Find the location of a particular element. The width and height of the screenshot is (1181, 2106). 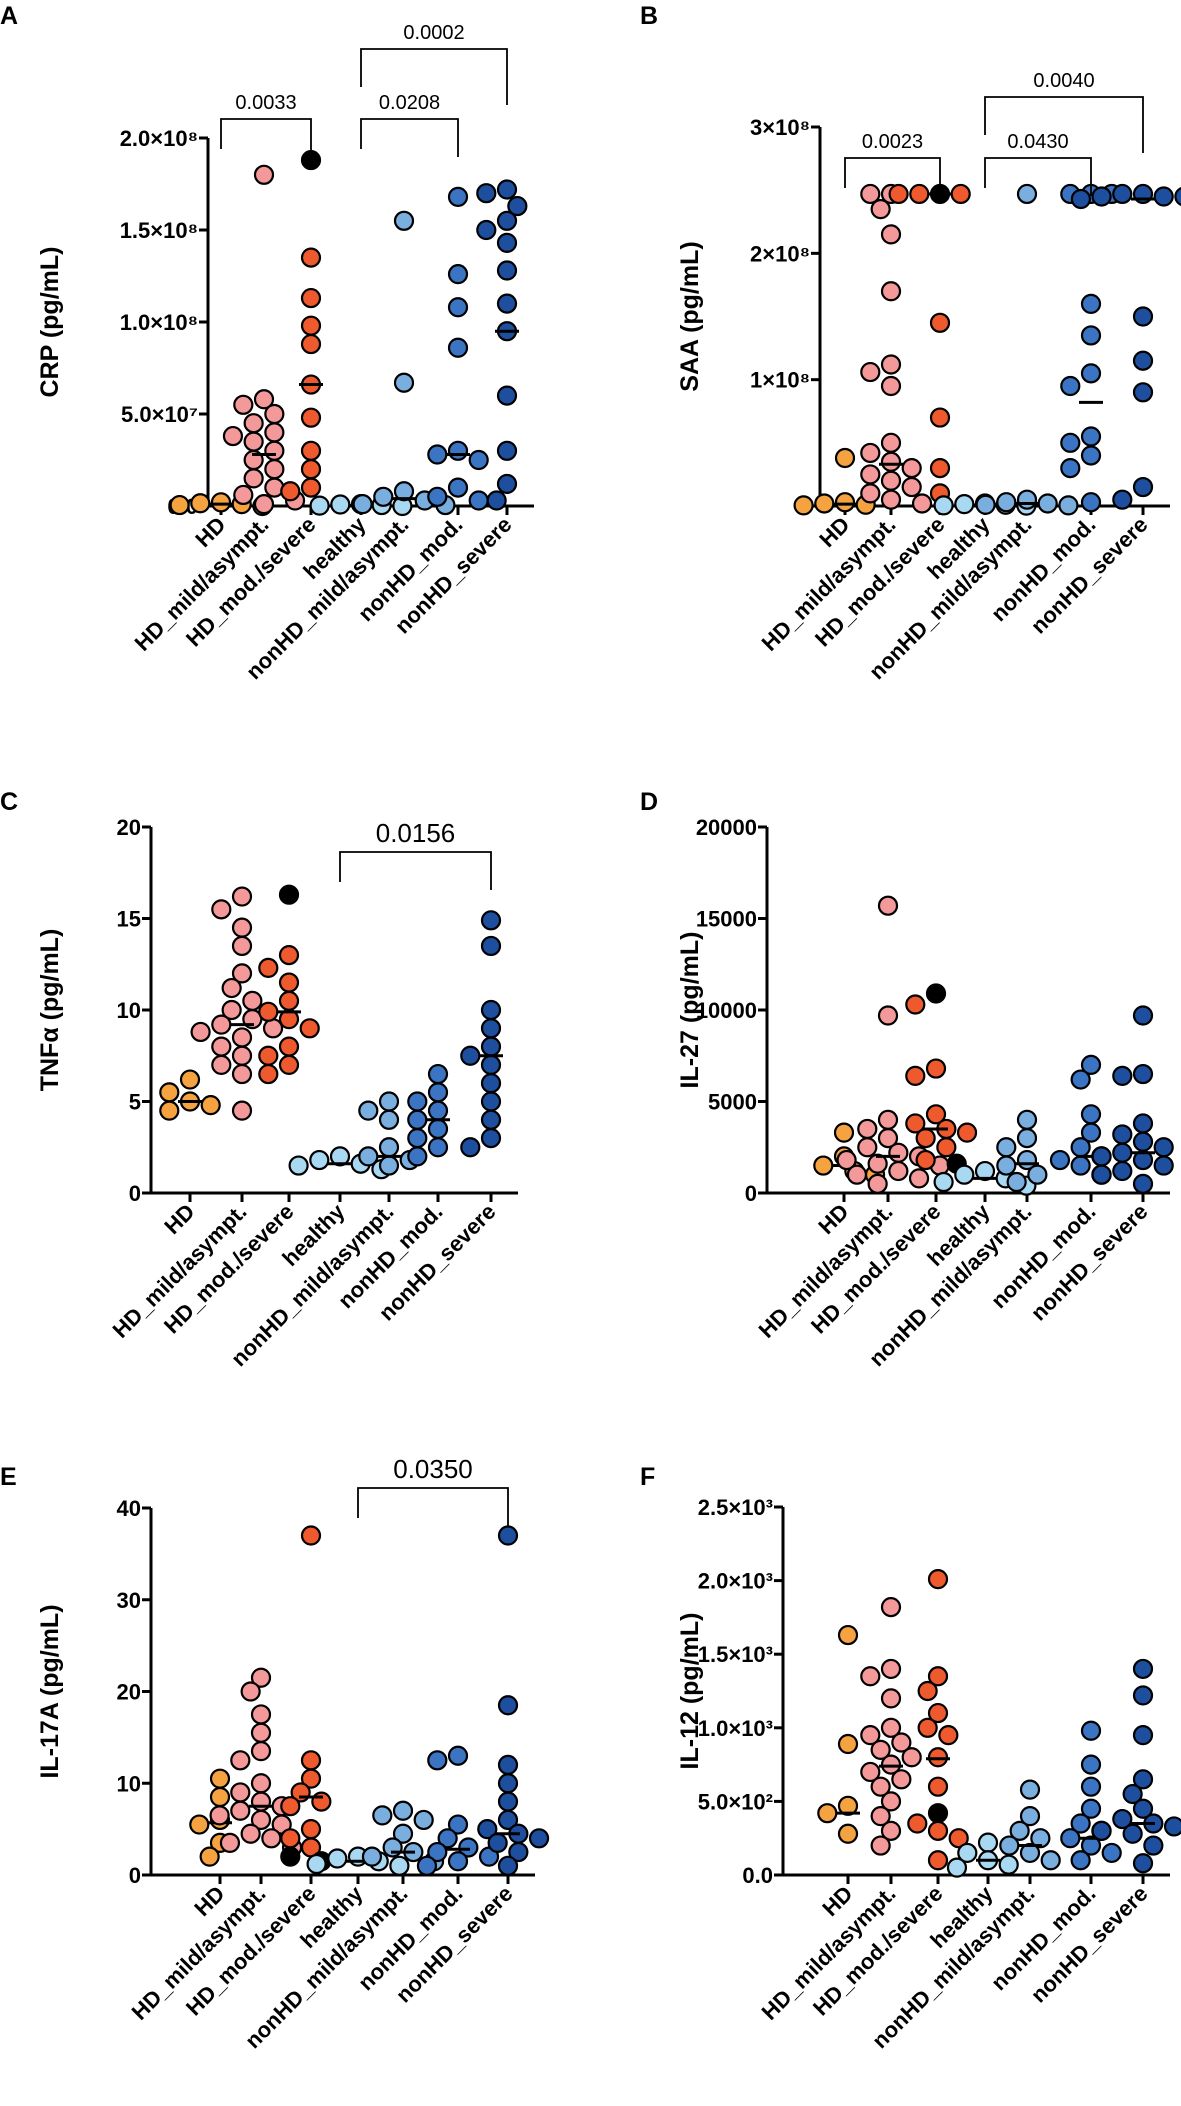

x-tick-label: HD is located at coordinates (179, 1219).